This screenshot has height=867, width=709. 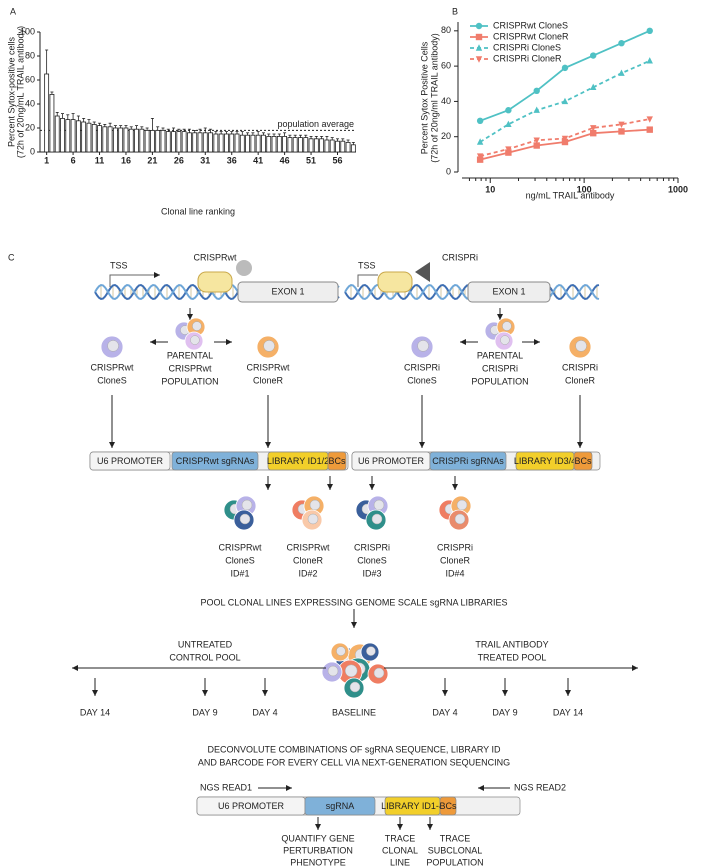 I want to click on x-tick-label: 6, so click(x=73, y=160).